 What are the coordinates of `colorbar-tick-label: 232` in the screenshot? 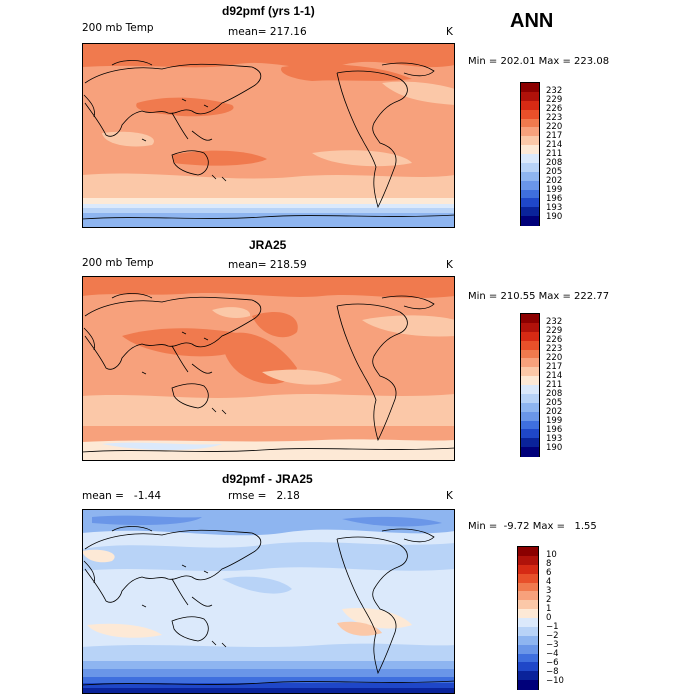 It's located at (554, 90).